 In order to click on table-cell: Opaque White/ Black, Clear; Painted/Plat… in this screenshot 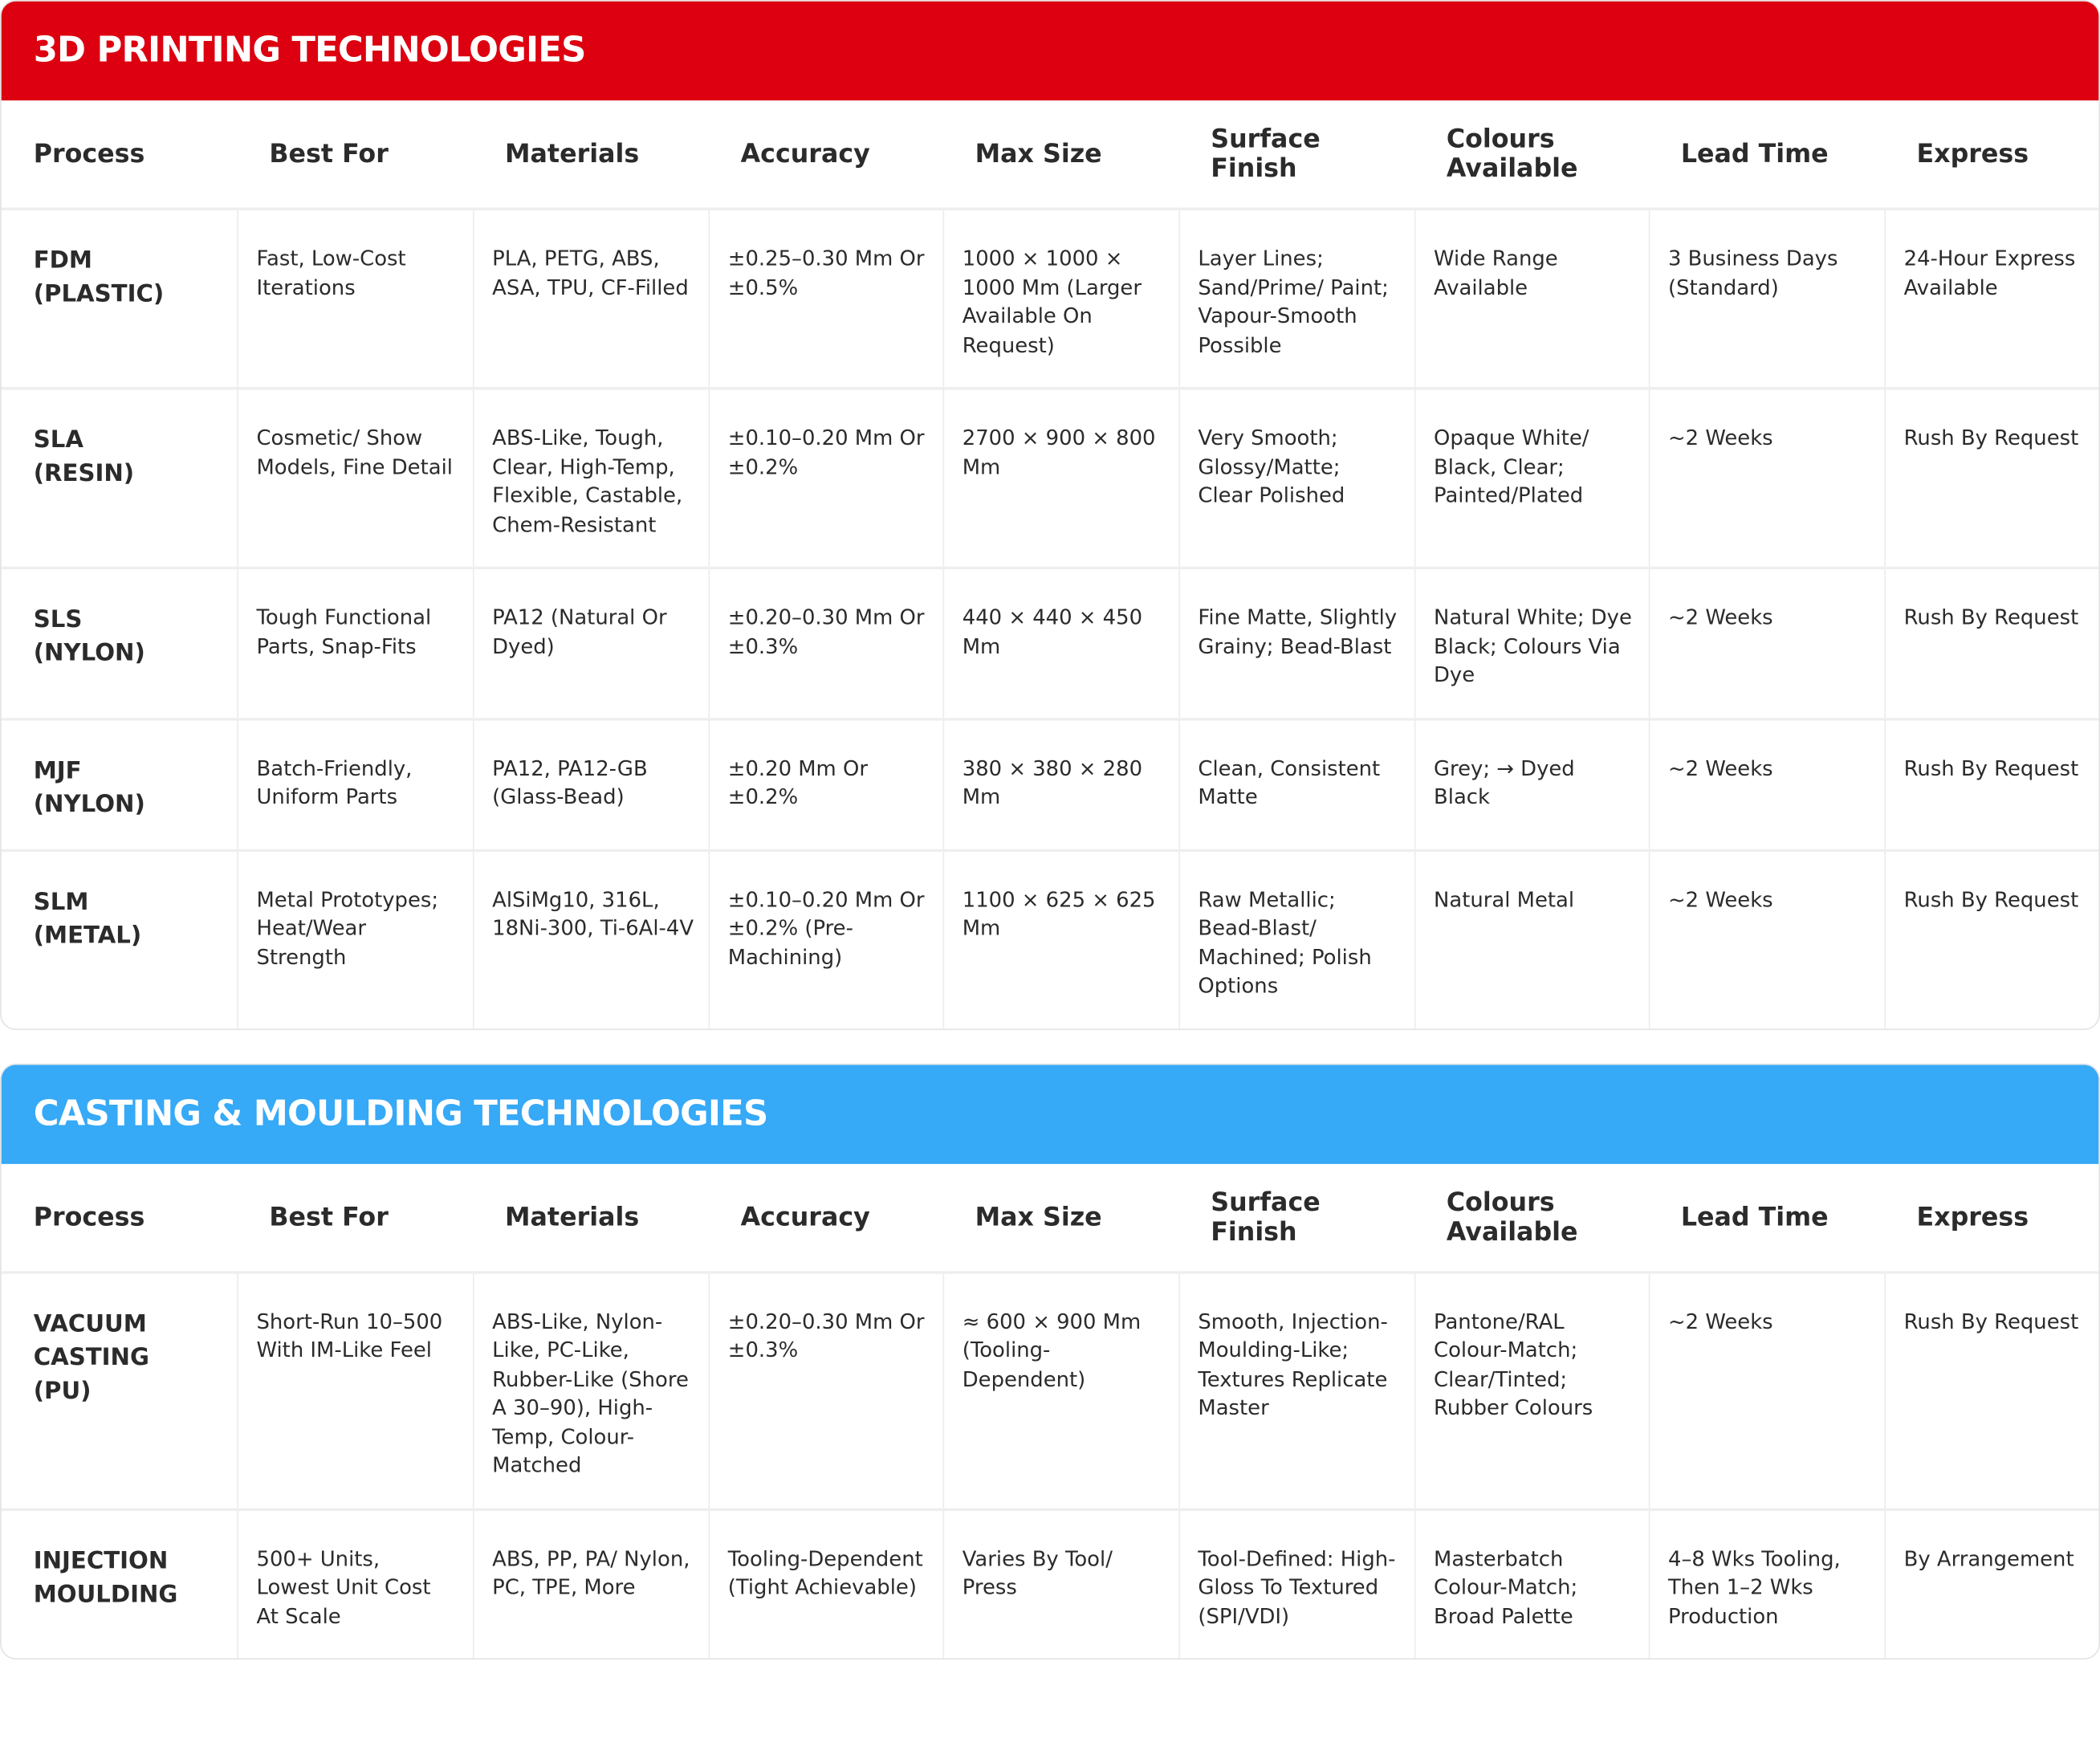, I will do `click(1532, 479)`.